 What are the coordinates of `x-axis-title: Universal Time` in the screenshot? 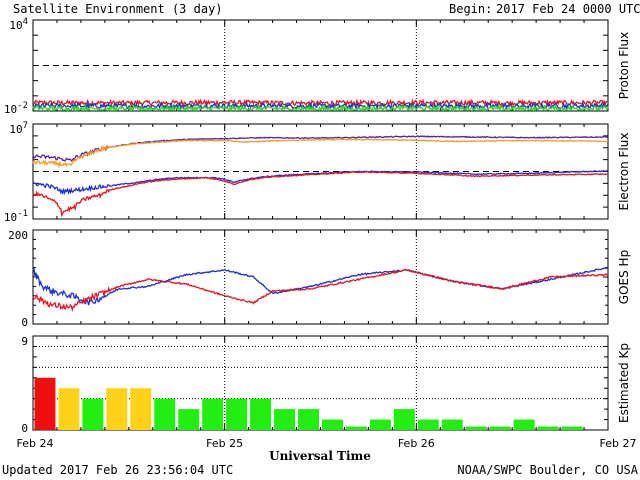 It's located at (320, 456).